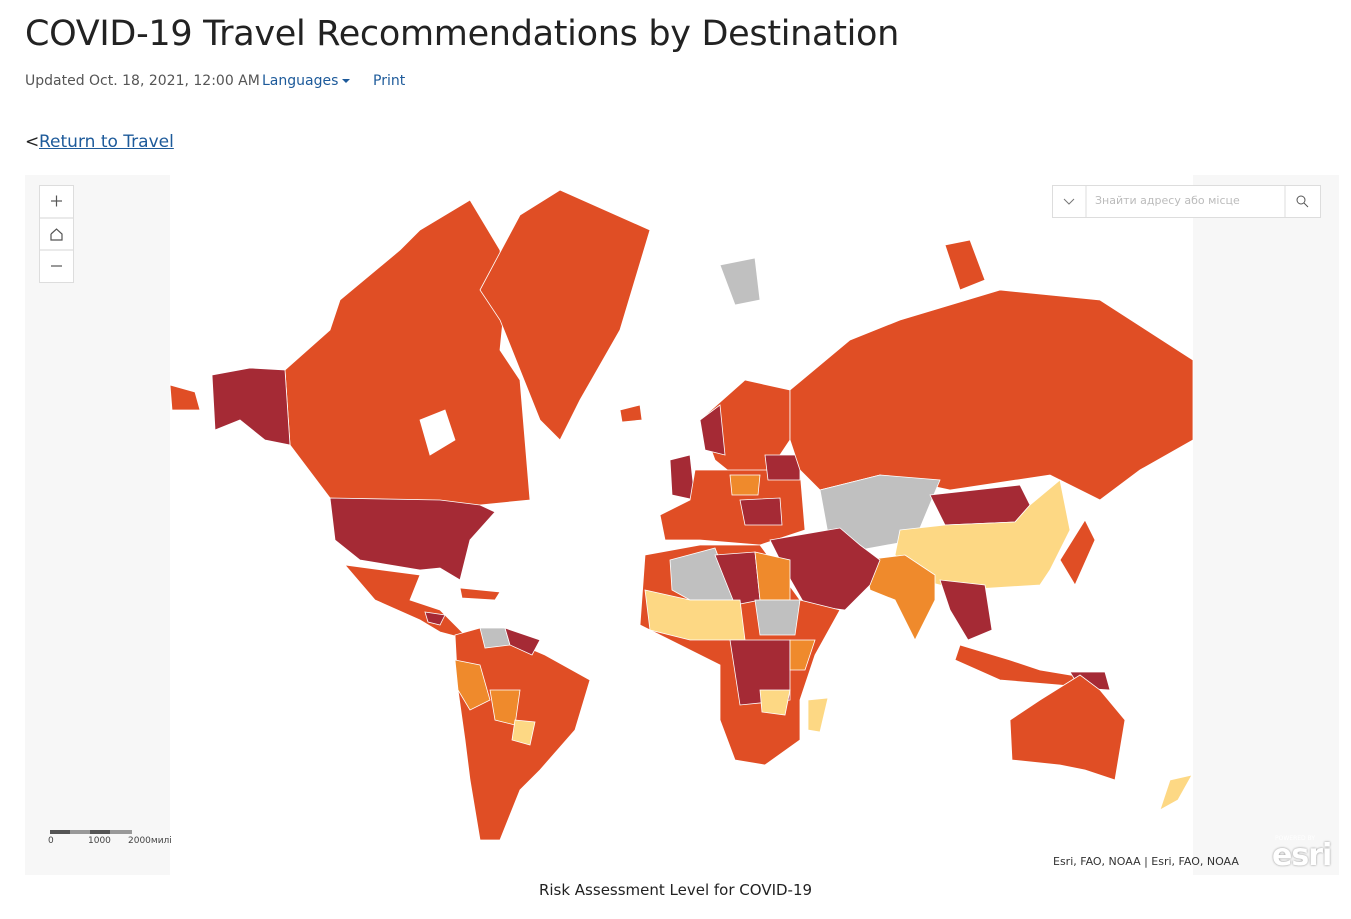 This screenshot has height=919, width=1351. What do you see at coordinates (99, 841) in the screenshot?
I see `scale-label: 1000` at bounding box center [99, 841].